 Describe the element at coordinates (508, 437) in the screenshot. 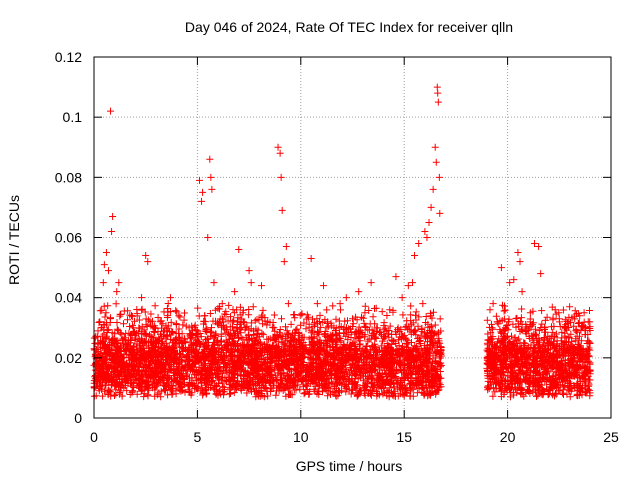

I see `x-tick-label: 20` at that location.